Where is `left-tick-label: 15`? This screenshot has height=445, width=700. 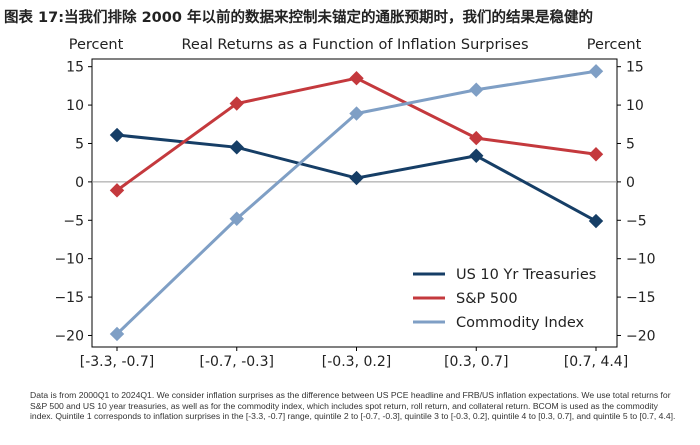
left-tick-label: 15 is located at coordinates (75, 68).